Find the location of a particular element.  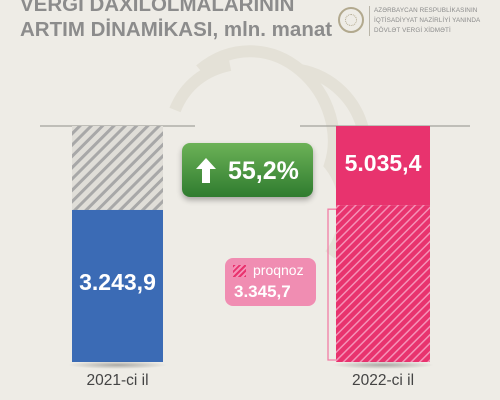

bar-2022-forecast is located at coordinates (383, 283).